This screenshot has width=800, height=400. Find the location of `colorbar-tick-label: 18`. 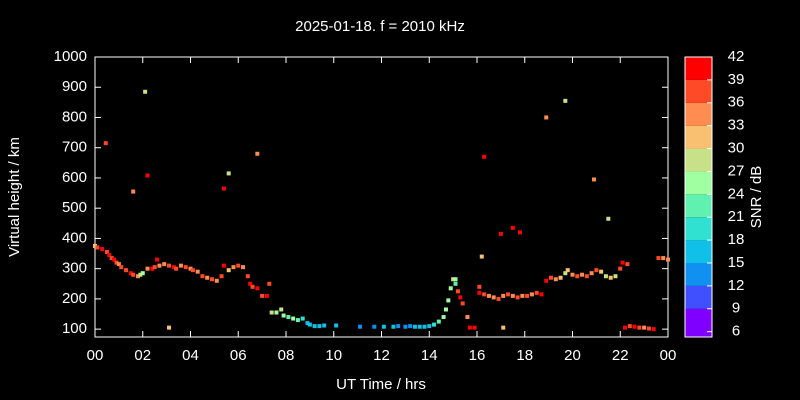

colorbar-tick-label: 18 is located at coordinates (736, 239).